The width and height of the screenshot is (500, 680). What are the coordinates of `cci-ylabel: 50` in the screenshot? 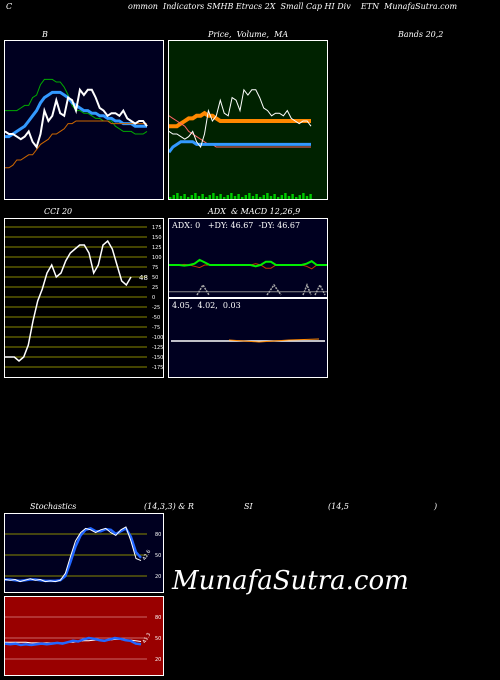 It's located at (155, 278).